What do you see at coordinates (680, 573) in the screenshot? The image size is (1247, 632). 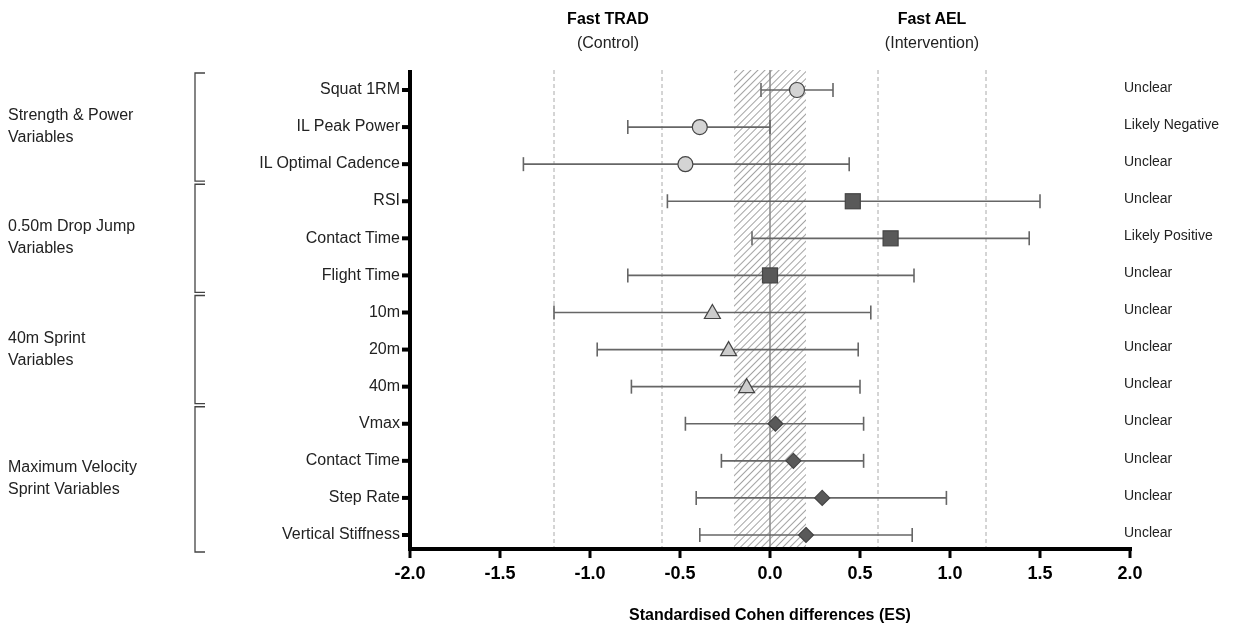 I see `x-tick-label: -0.5` at bounding box center [680, 573].